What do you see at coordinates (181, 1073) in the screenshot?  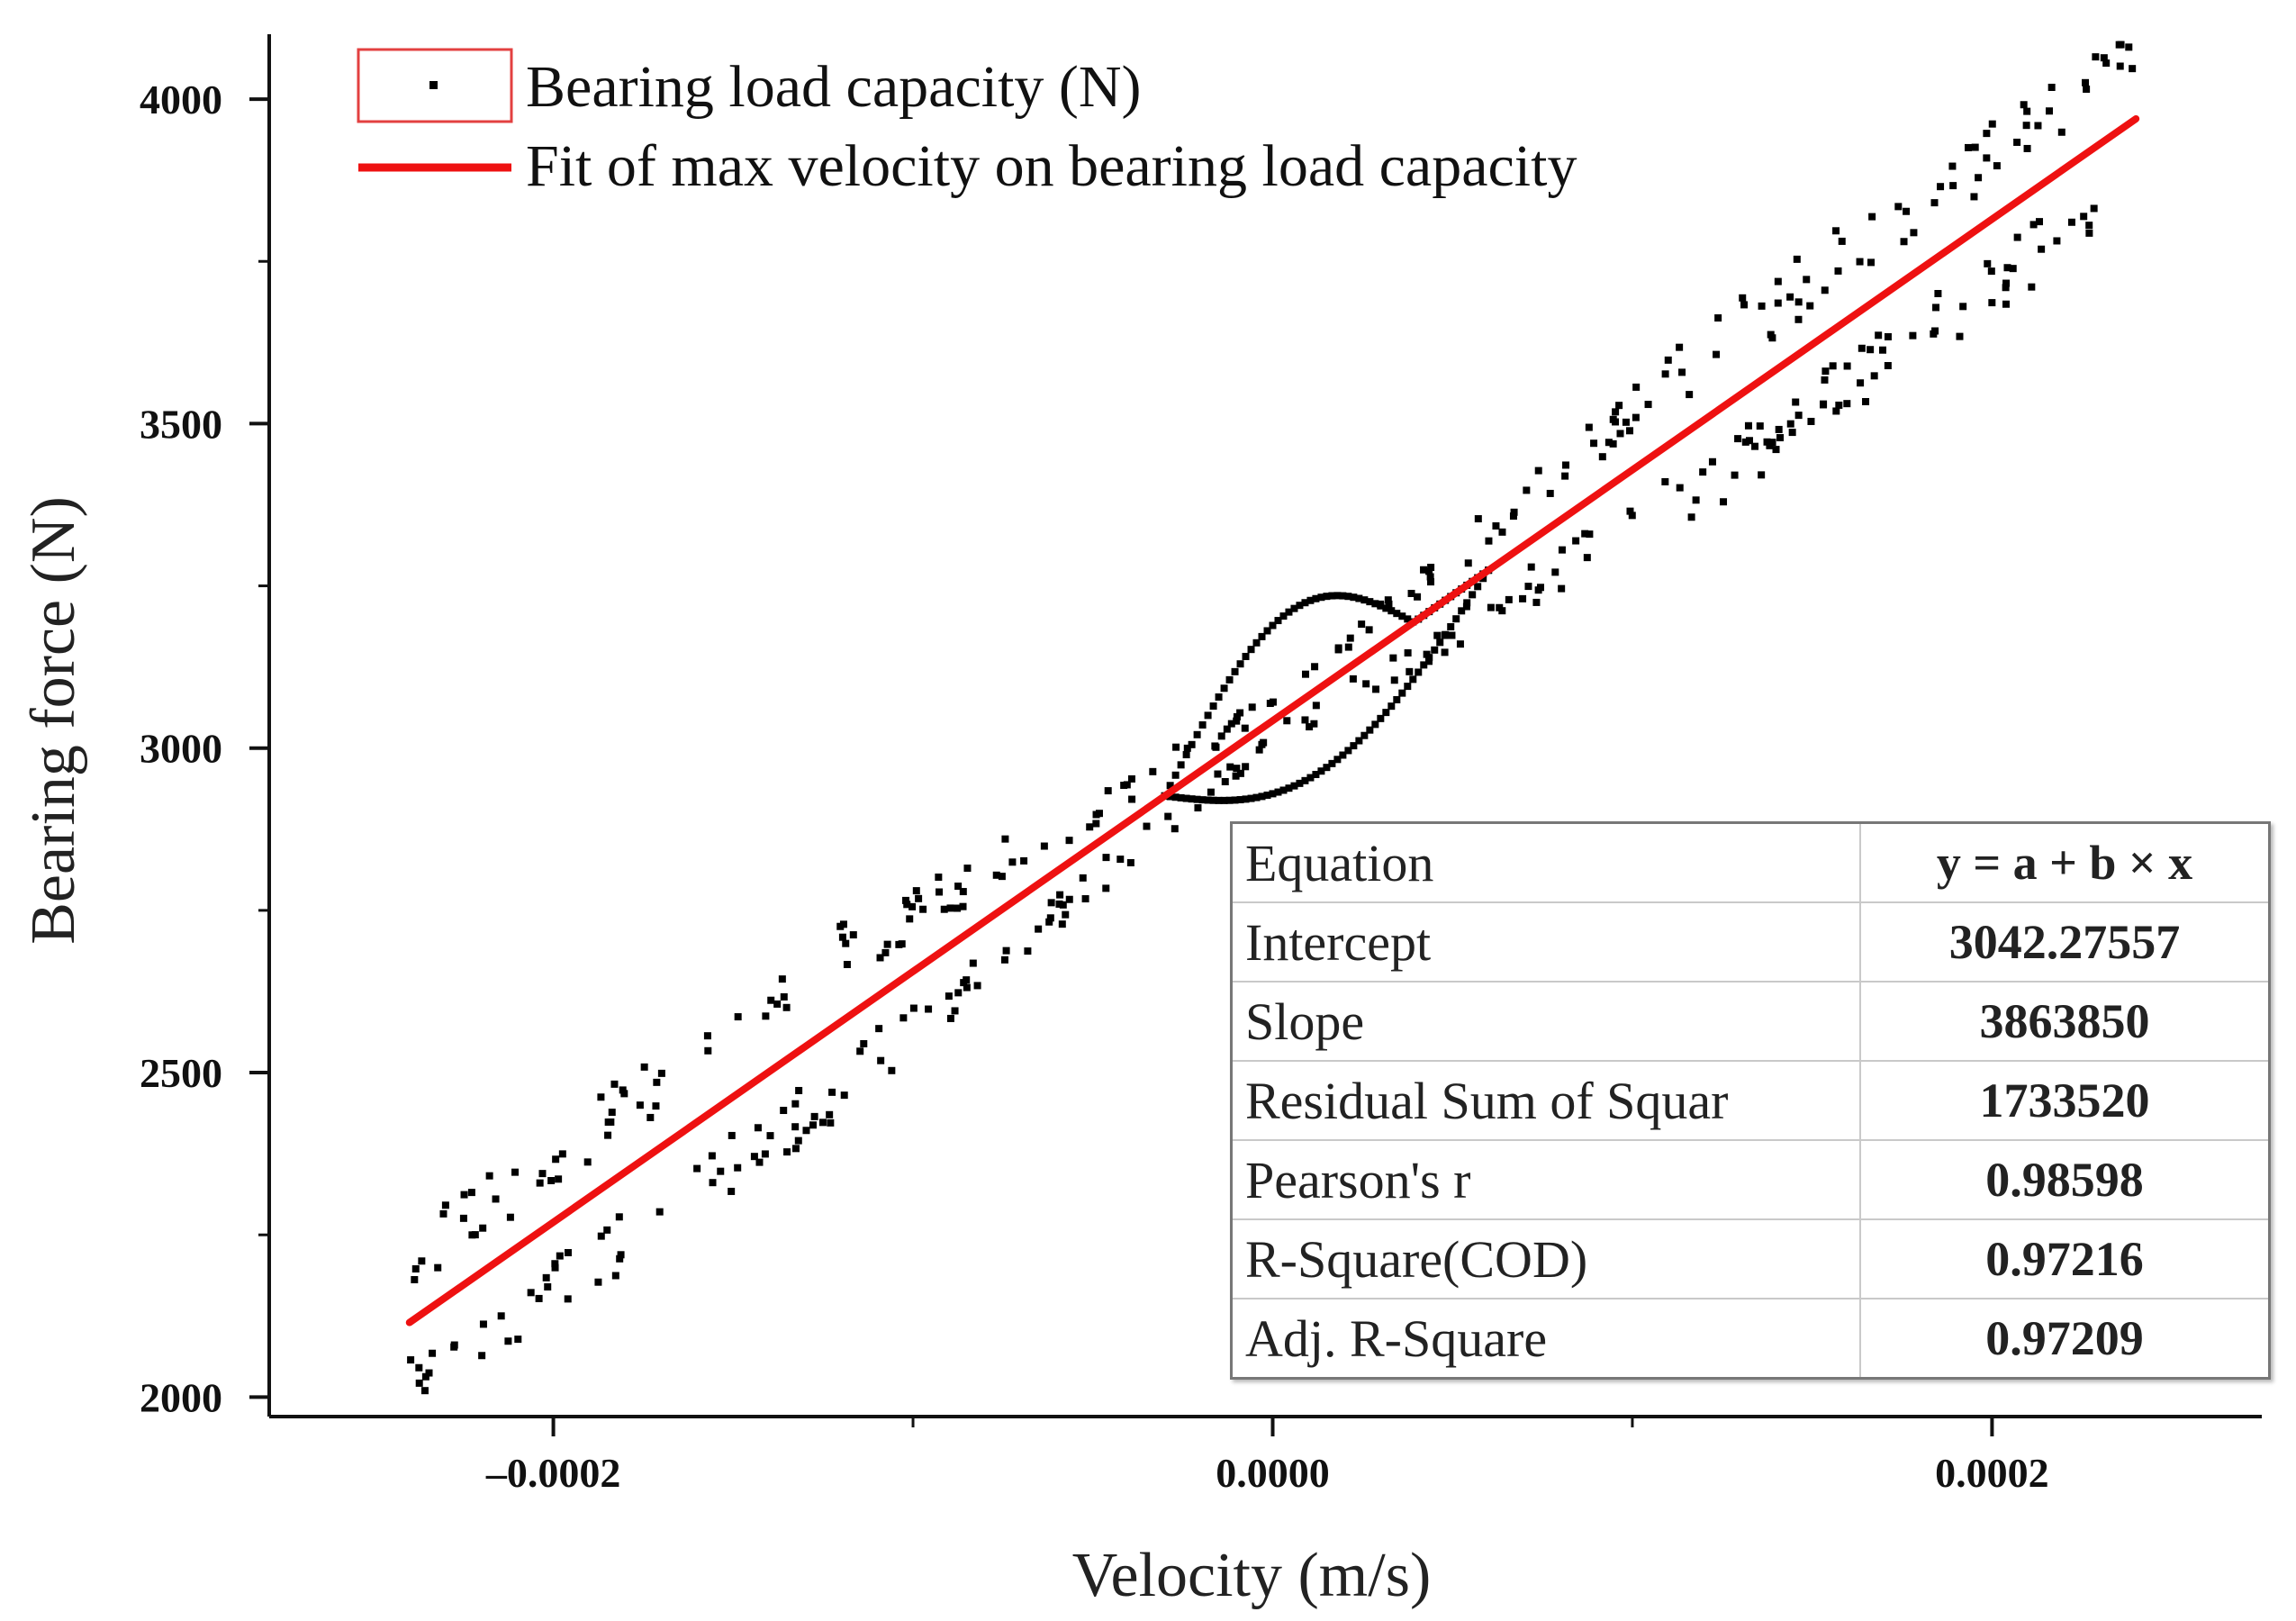 I see `y-tick-label: 2500` at bounding box center [181, 1073].